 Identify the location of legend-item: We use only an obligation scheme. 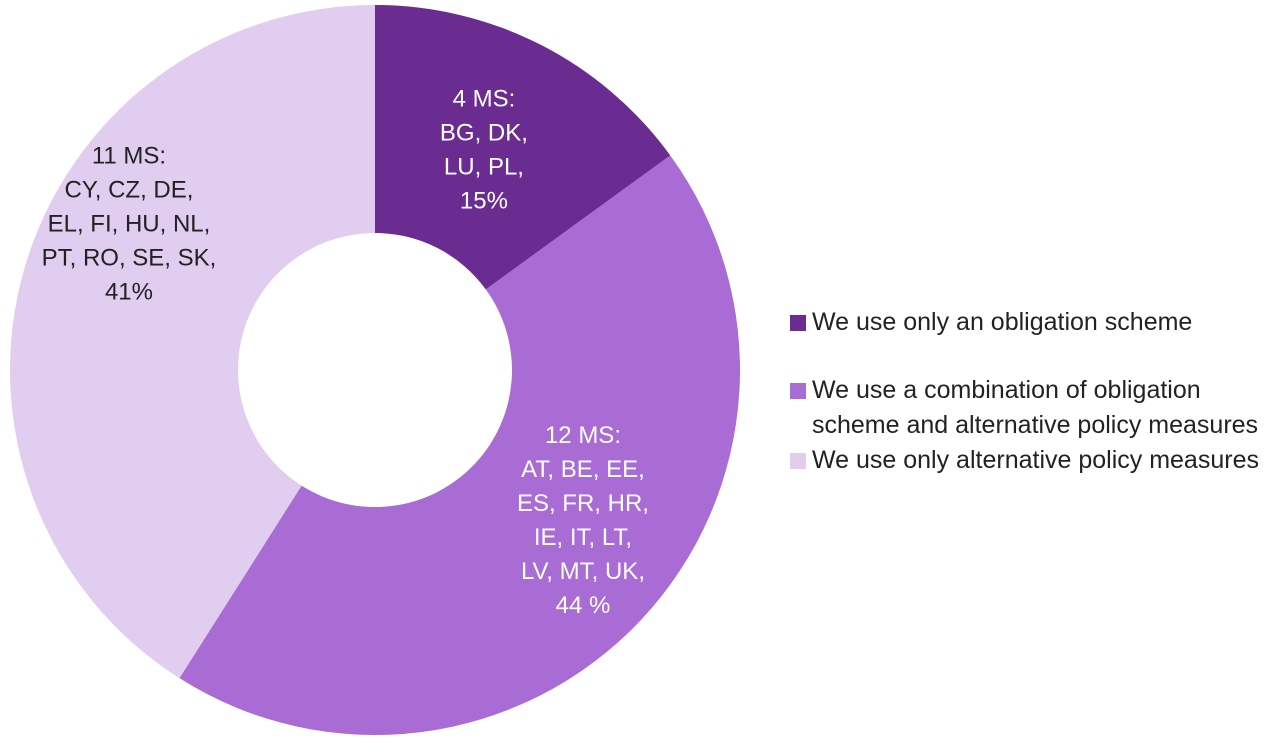
(1035, 322).